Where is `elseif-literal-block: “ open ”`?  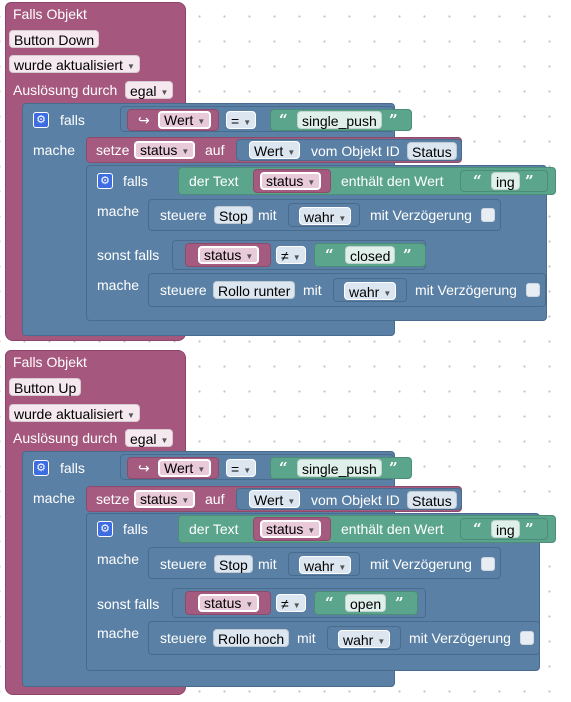 elseif-literal-block: “ open ” is located at coordinates (366, 603).